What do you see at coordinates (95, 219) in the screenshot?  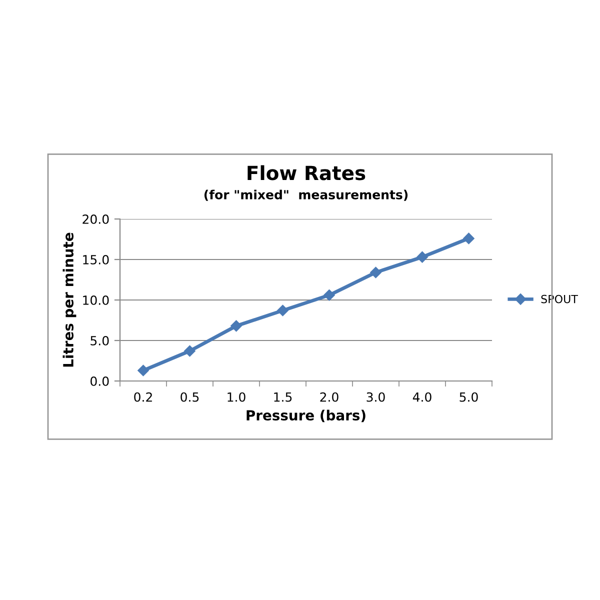 I see `y-tick-label: 20.0` at bounding box center [95, 219].